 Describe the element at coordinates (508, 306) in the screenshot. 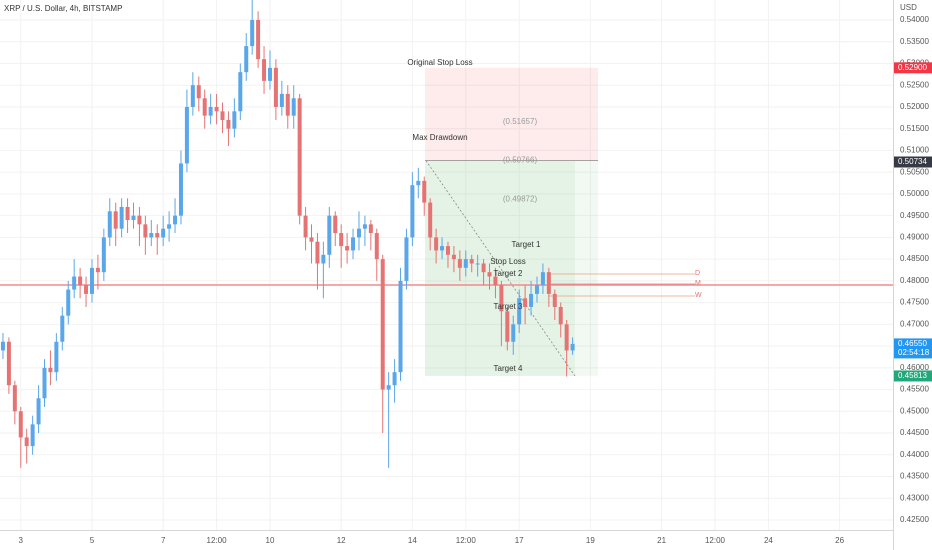

I see `annotation: Target 3` at that location.